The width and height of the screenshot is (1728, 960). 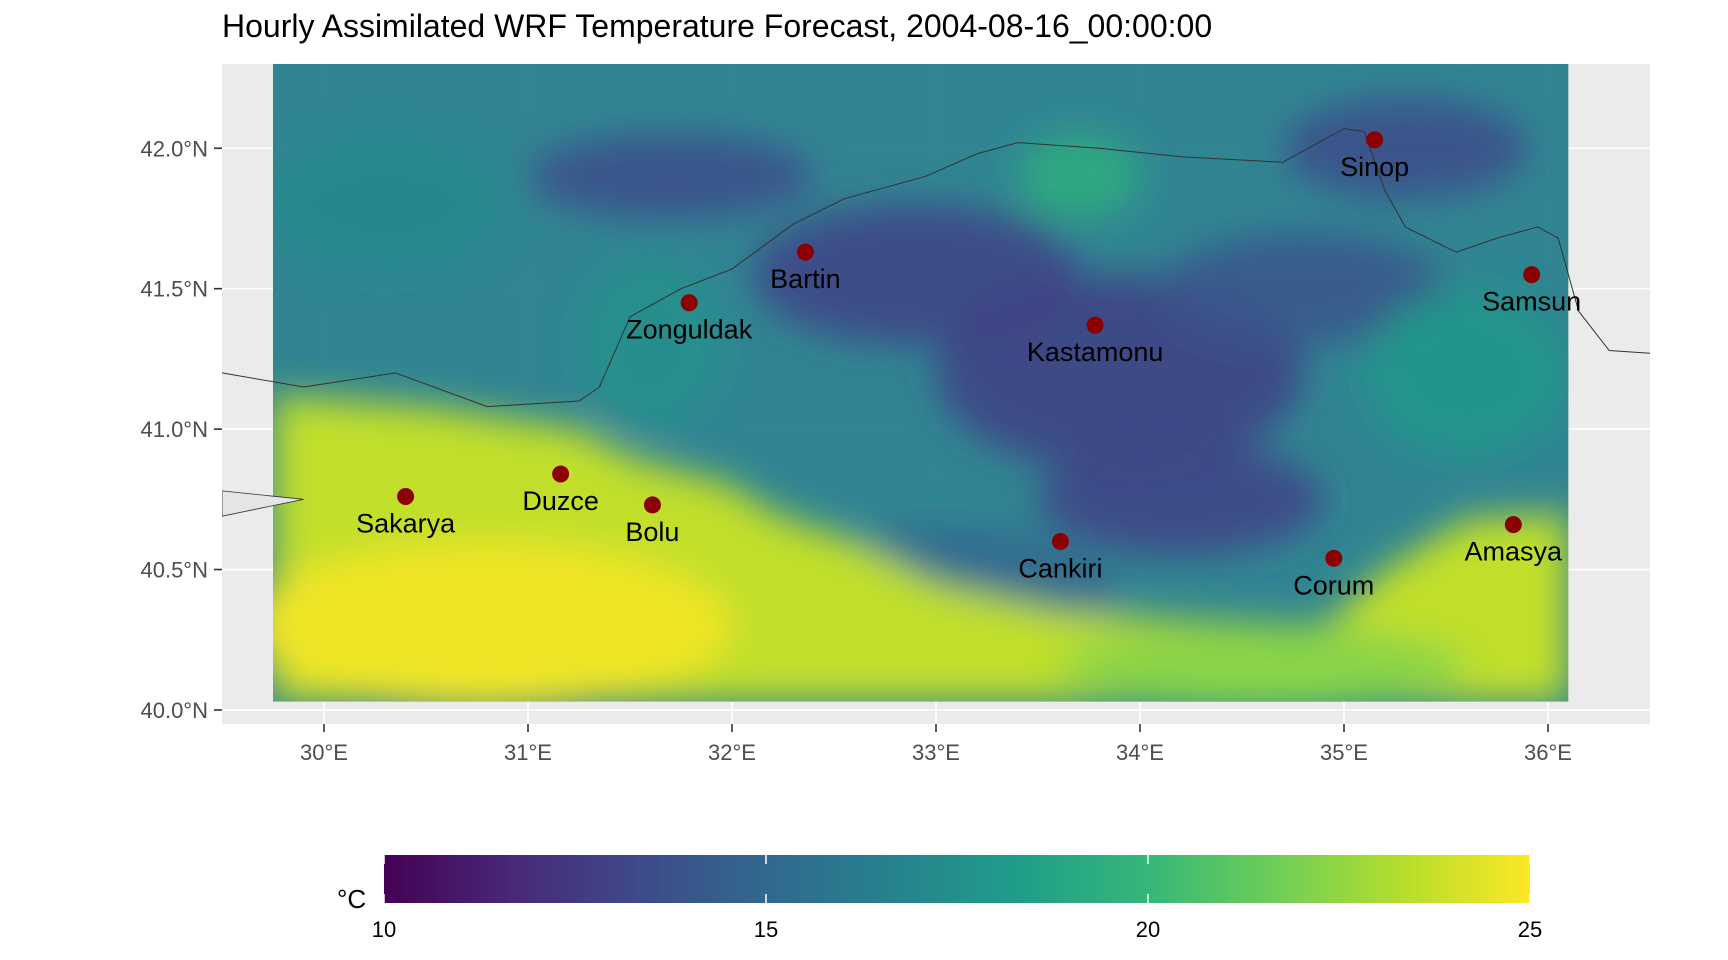 I want to click on city-bartin: Bartin, so click(x=805, y=268).